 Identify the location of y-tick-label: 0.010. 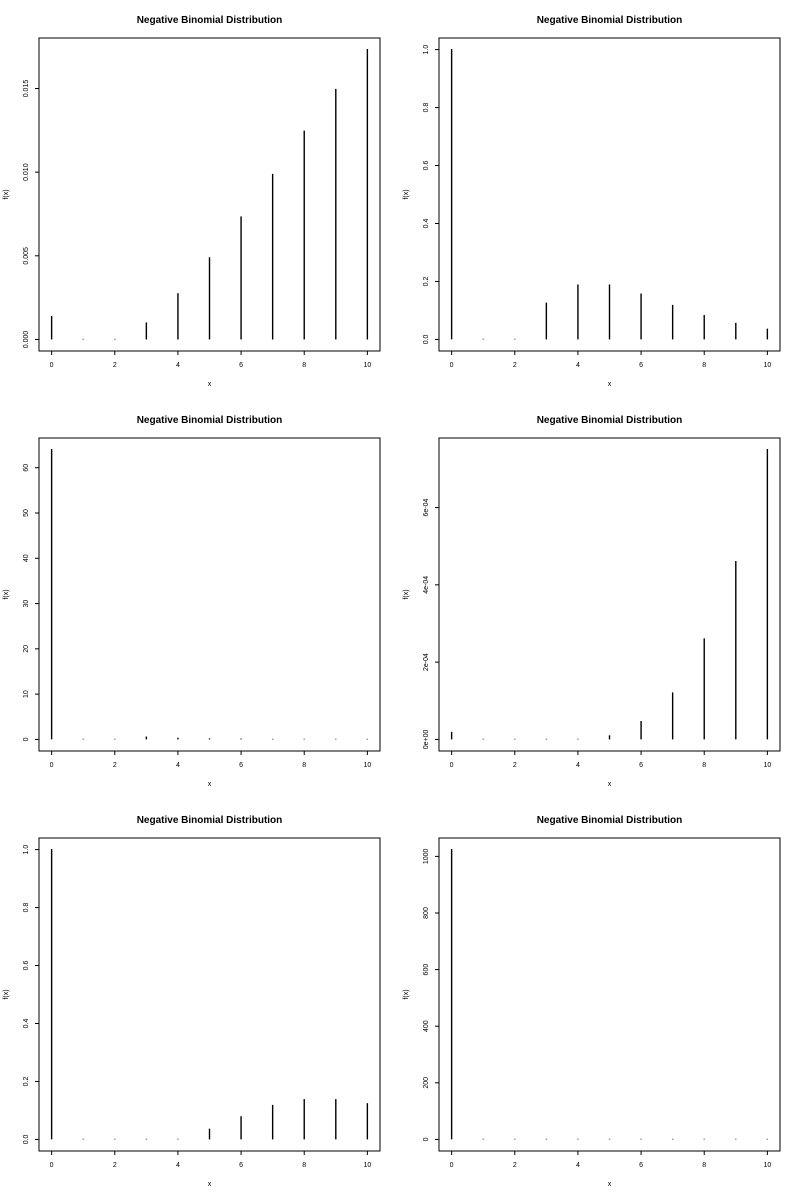
(26, 172).